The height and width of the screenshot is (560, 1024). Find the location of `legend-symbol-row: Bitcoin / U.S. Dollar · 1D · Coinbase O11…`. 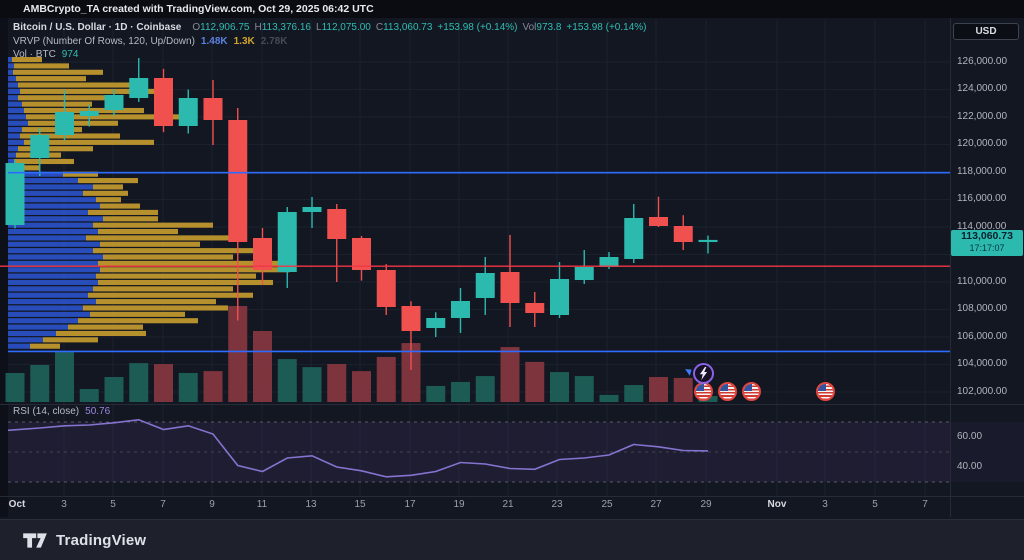

legend-symbol-row: Bitcoin / U.S. Dollar · 1D · Coinbase O11… is located at coordinates (329, 28).